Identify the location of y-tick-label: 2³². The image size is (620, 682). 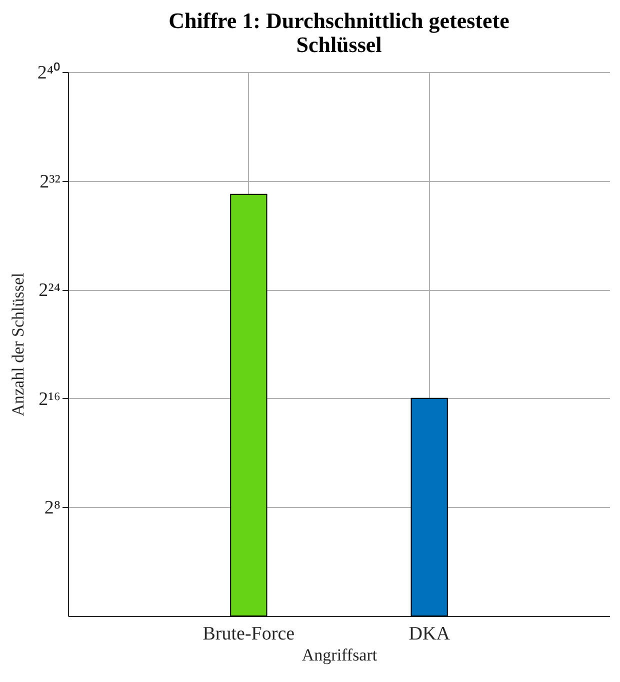
(50, 181).